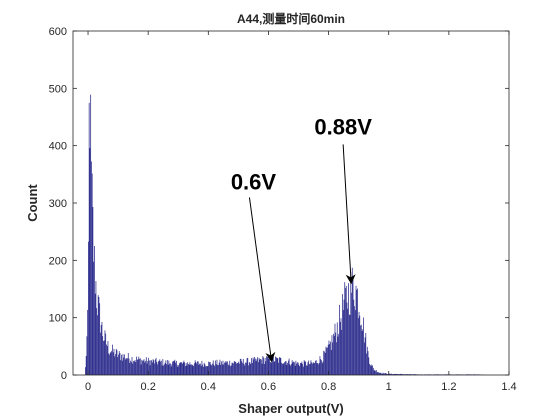 The image size is (560, 420). I want to click on annotations: 0.6V 0.88V, so click(301, 238).